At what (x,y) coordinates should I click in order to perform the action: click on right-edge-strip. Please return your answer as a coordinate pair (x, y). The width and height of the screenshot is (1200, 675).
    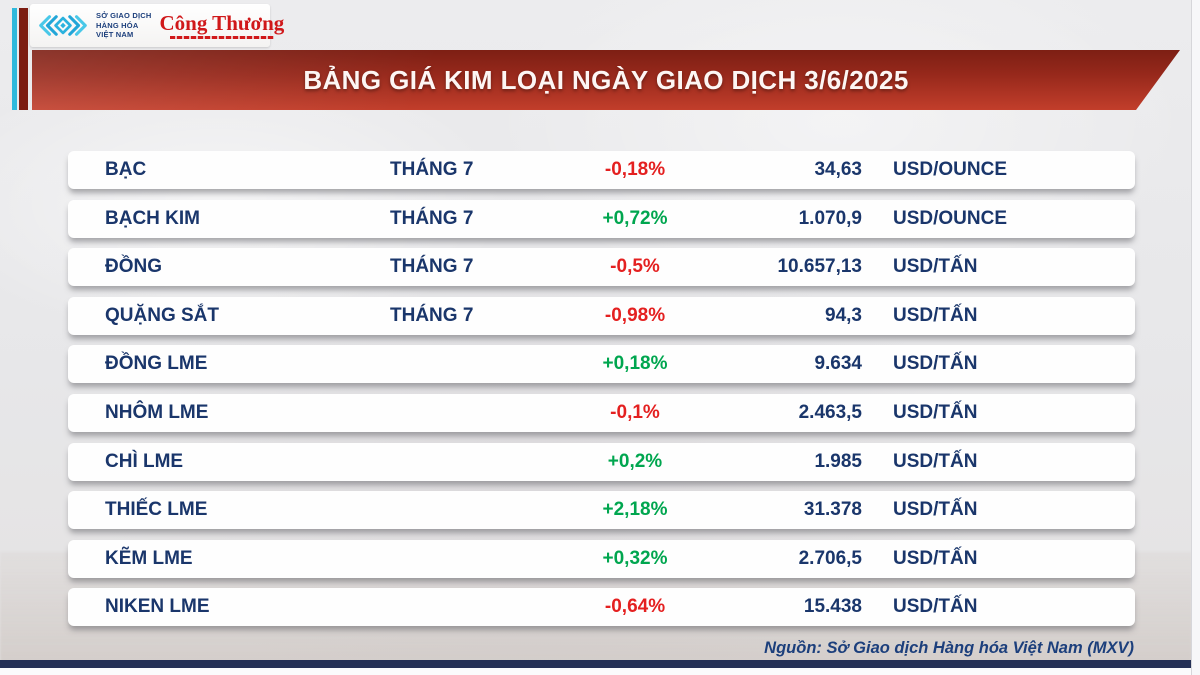
    Looking at the image, I should click on (1195, 337).